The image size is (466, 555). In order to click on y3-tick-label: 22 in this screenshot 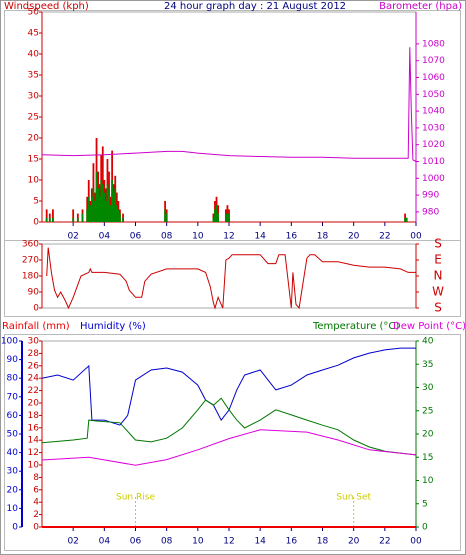, I will do `click(33, 391)`.